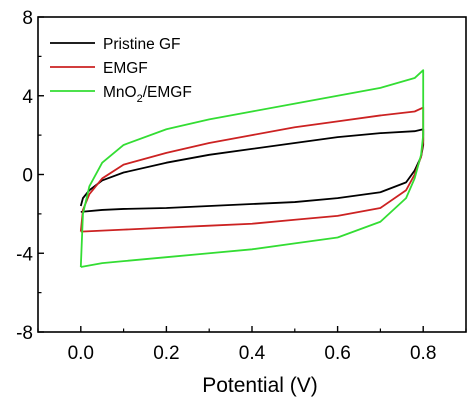 This screenshot has width=476, height=404. I want to click on x-tick-label: 0.0, so click(81, 353).